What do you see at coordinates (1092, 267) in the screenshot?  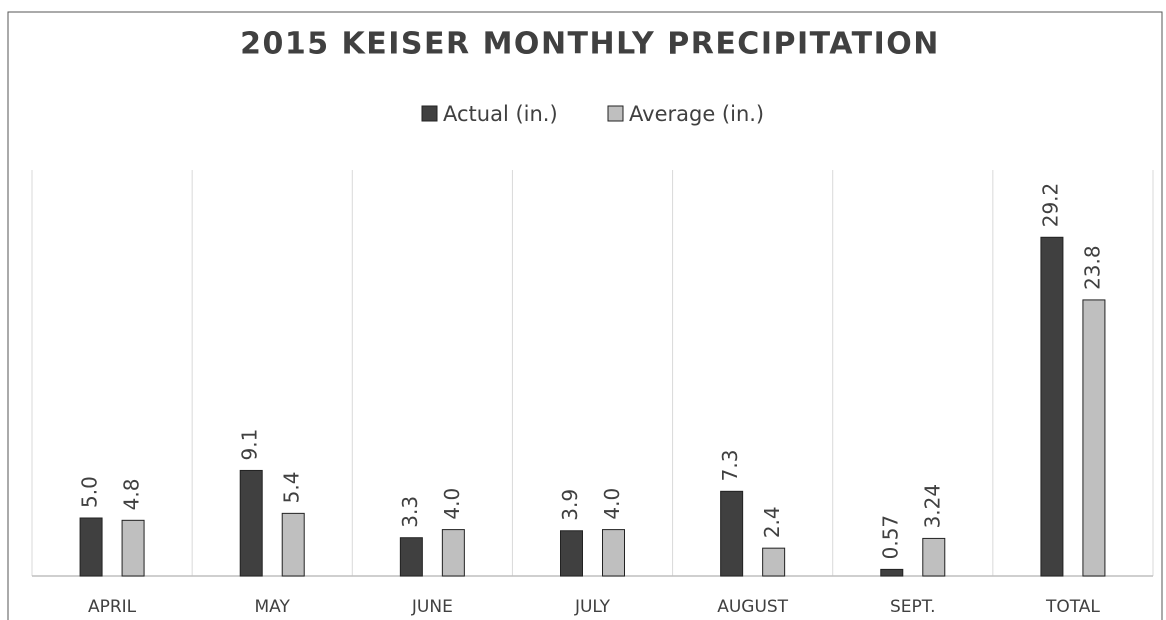 I see `value-label: 23.8` at bounding box center [1092, 267].